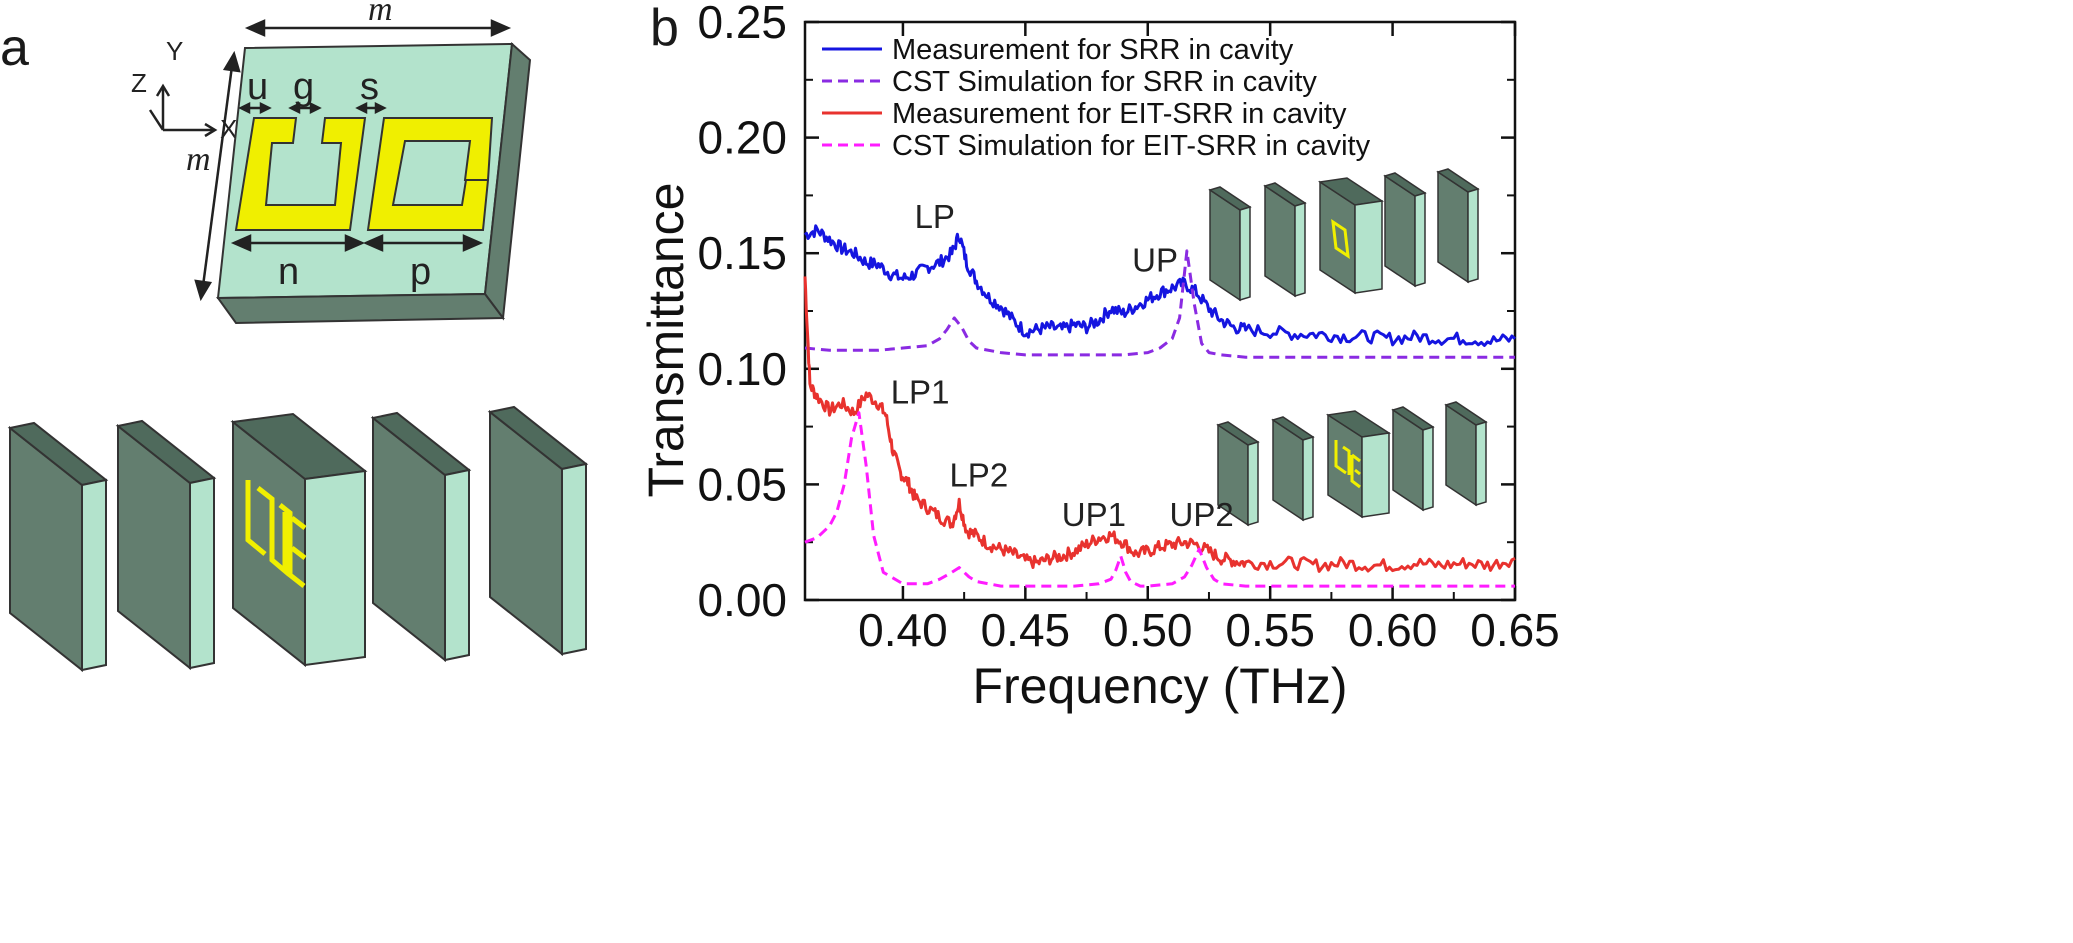 This screenshot has height=943, width=2073. Describe the element at coordinates (1093, 50) in the screenshot. I see `legend-label-measurement-for-srr-in-cavity: Measurement for SRR in cavity` at that location.